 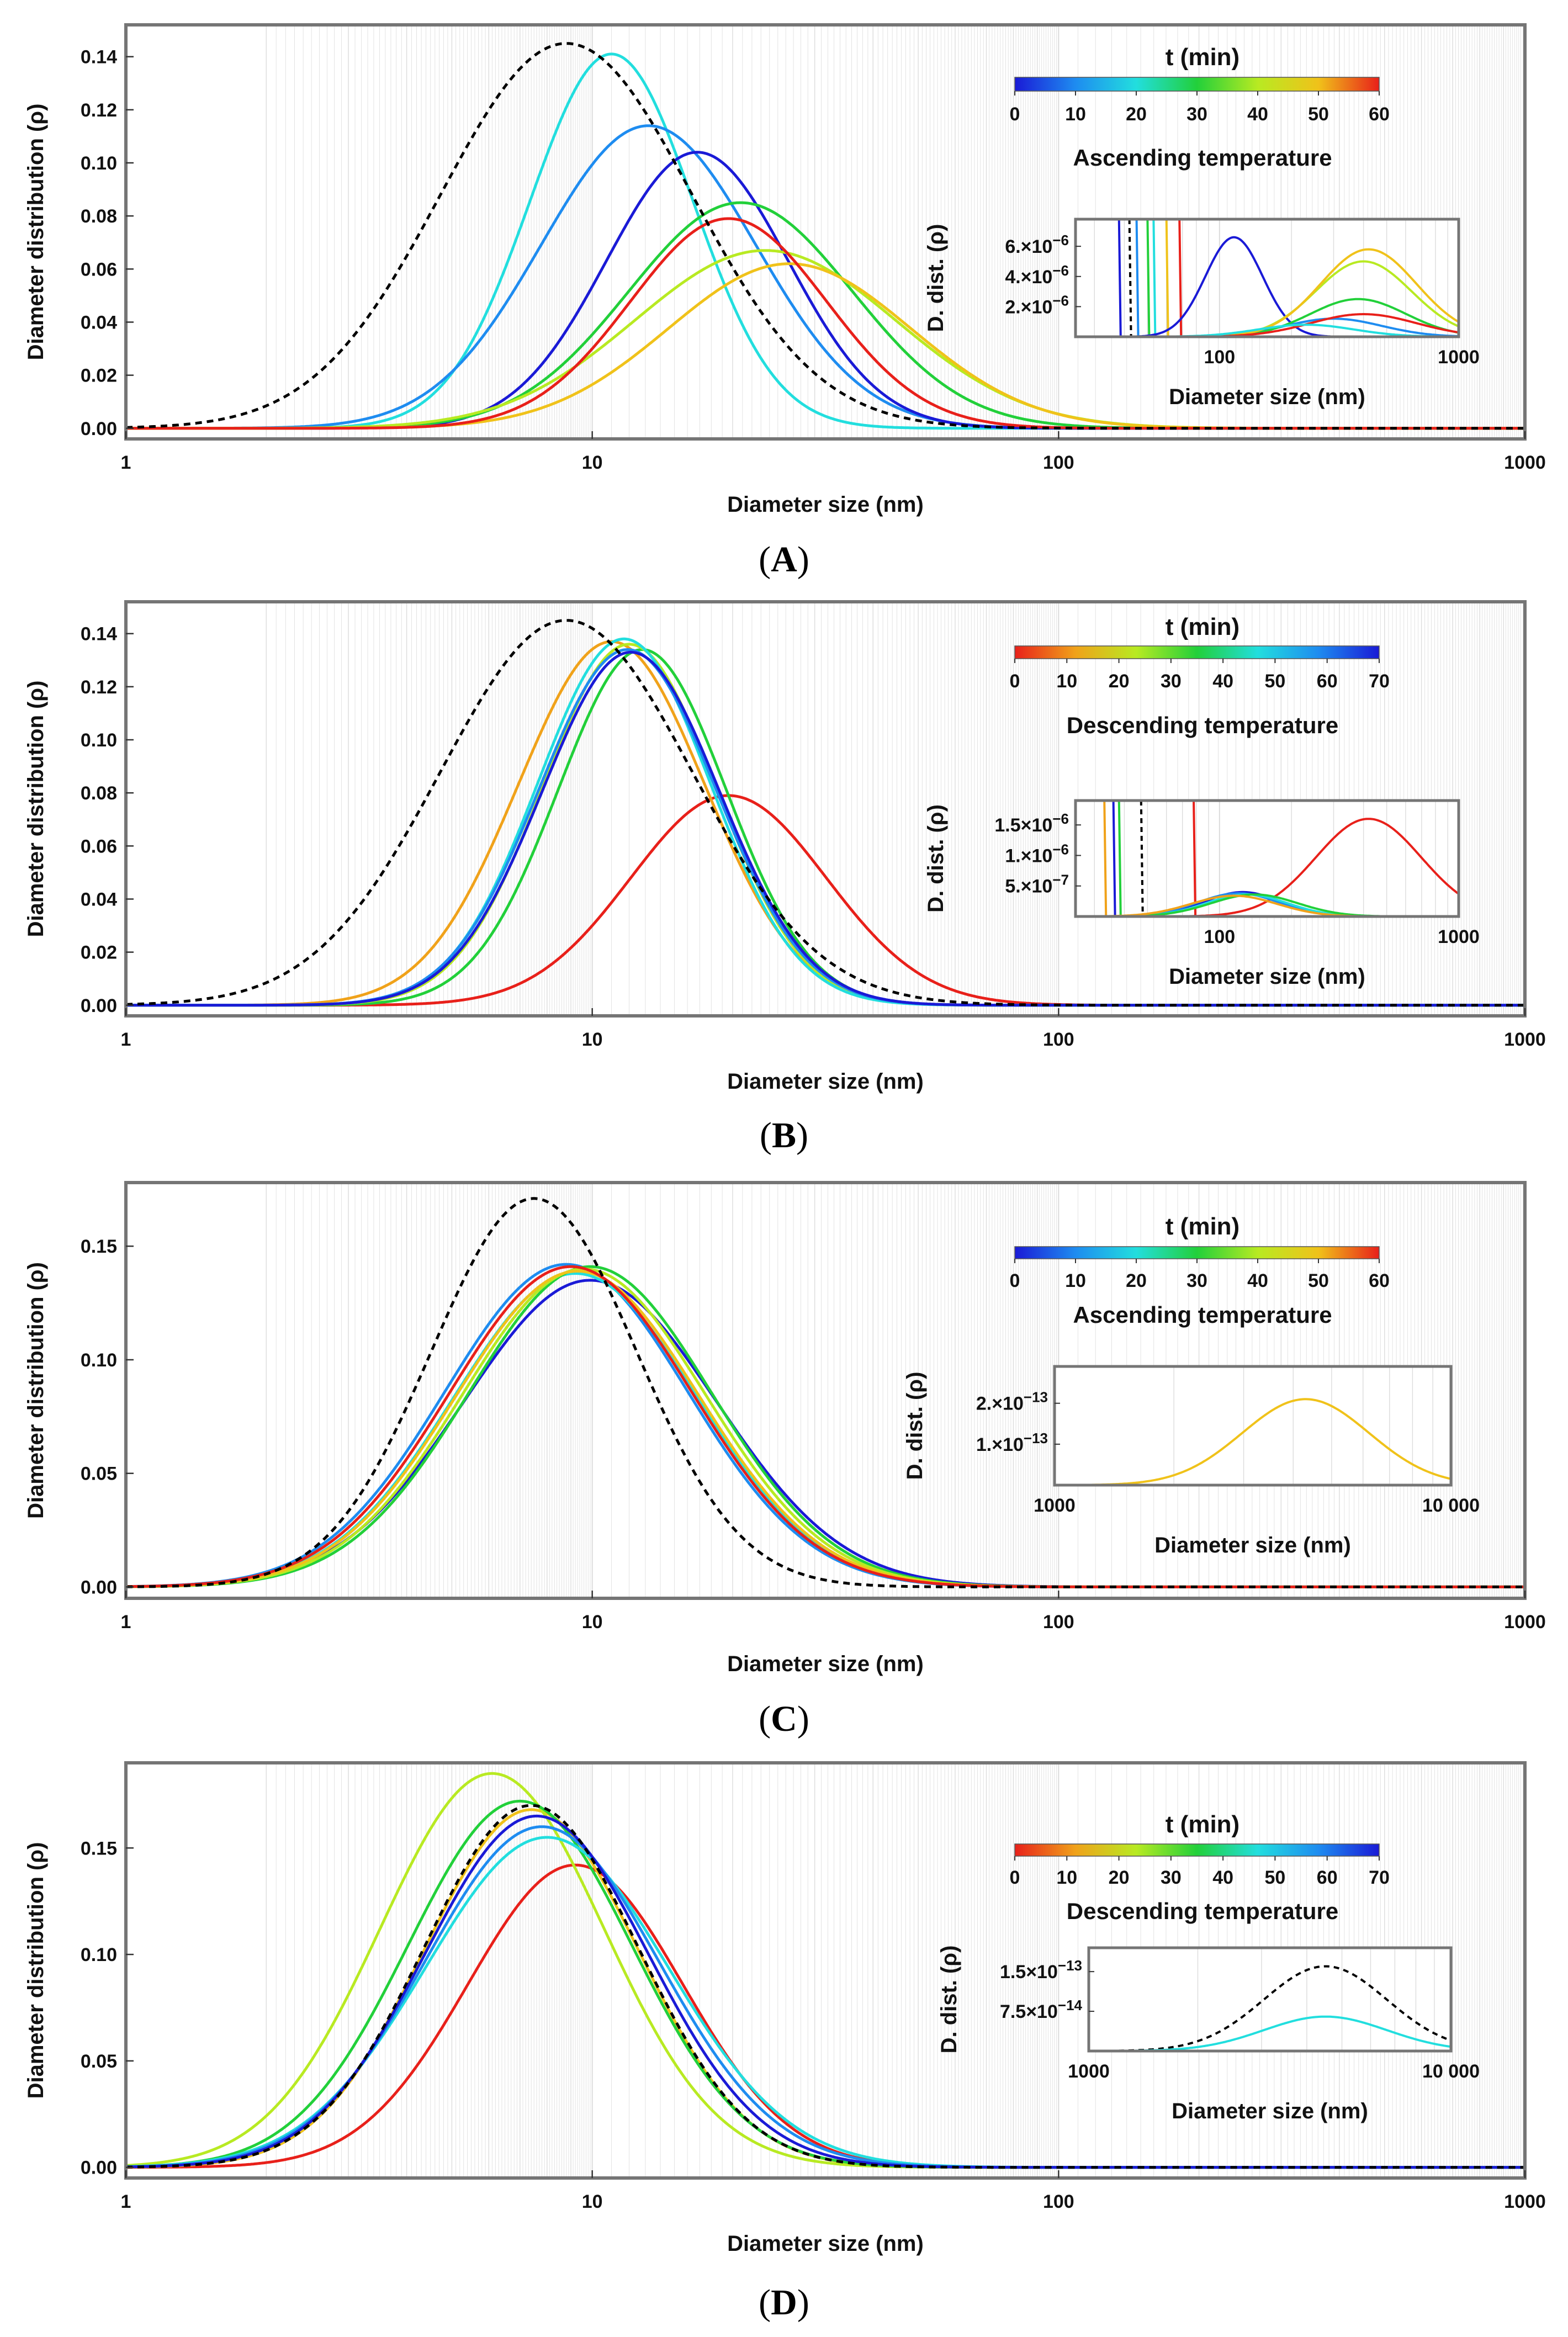 What do you see at coordinates (1061, 818) in the screenshot?
I see `tick-exponent: −6` at bounding box center [1061, 818].